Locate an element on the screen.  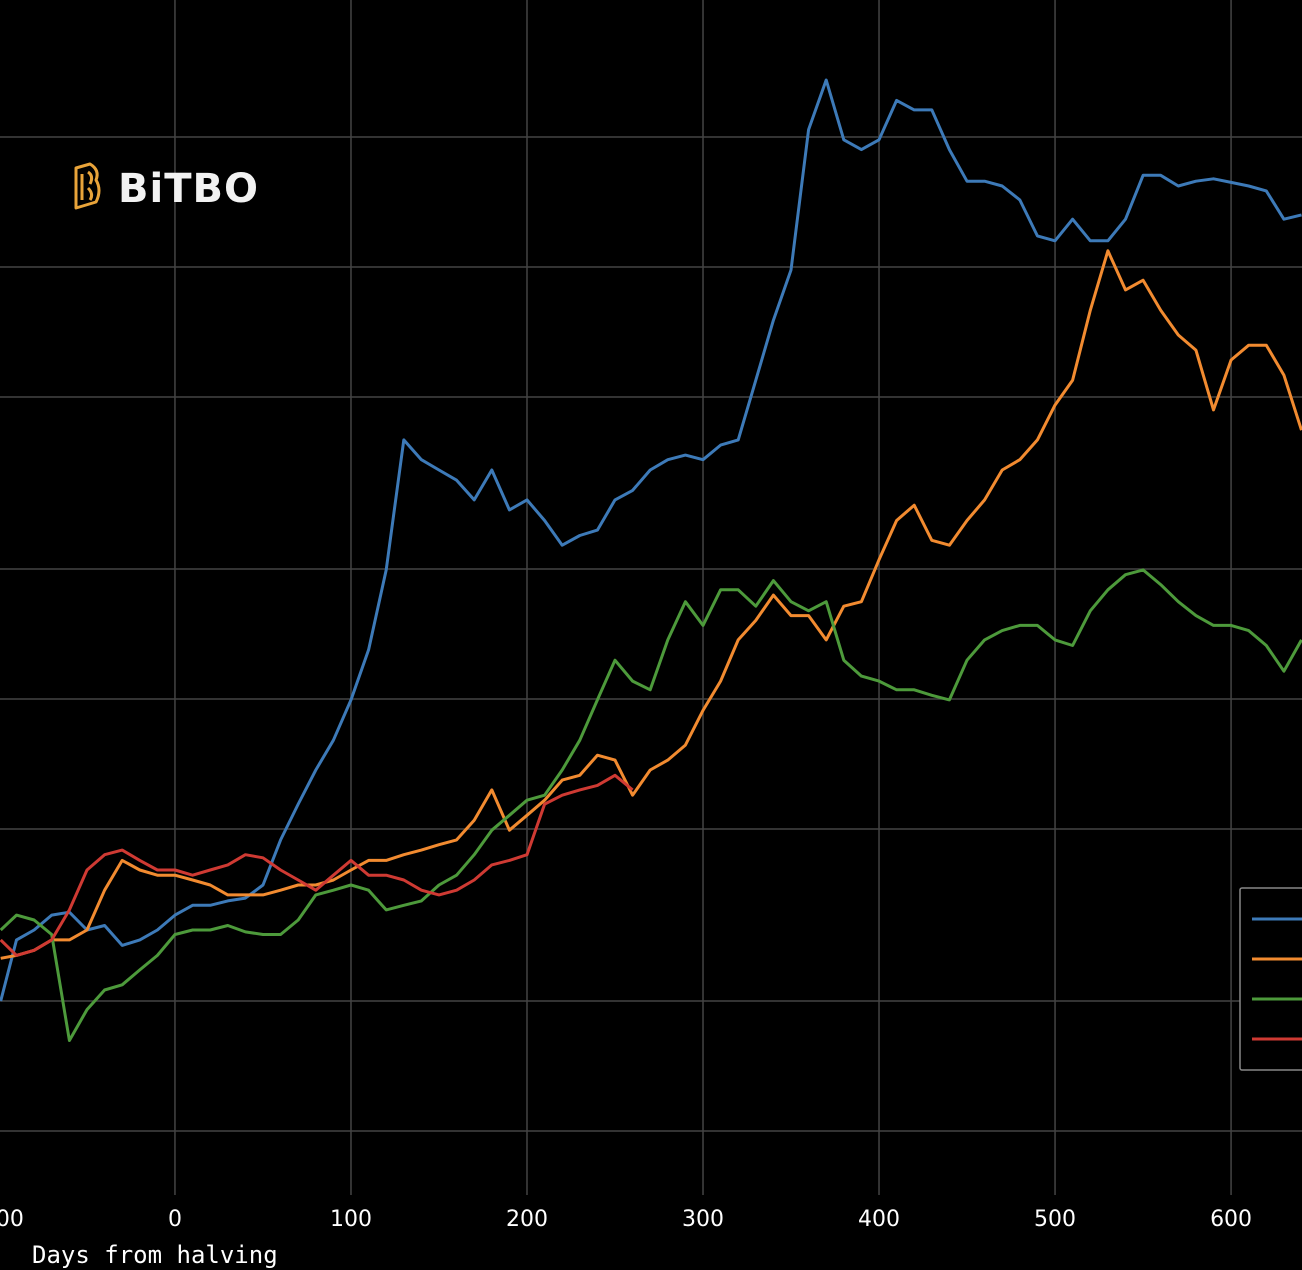
legend is located at coordinates (1270, 979).